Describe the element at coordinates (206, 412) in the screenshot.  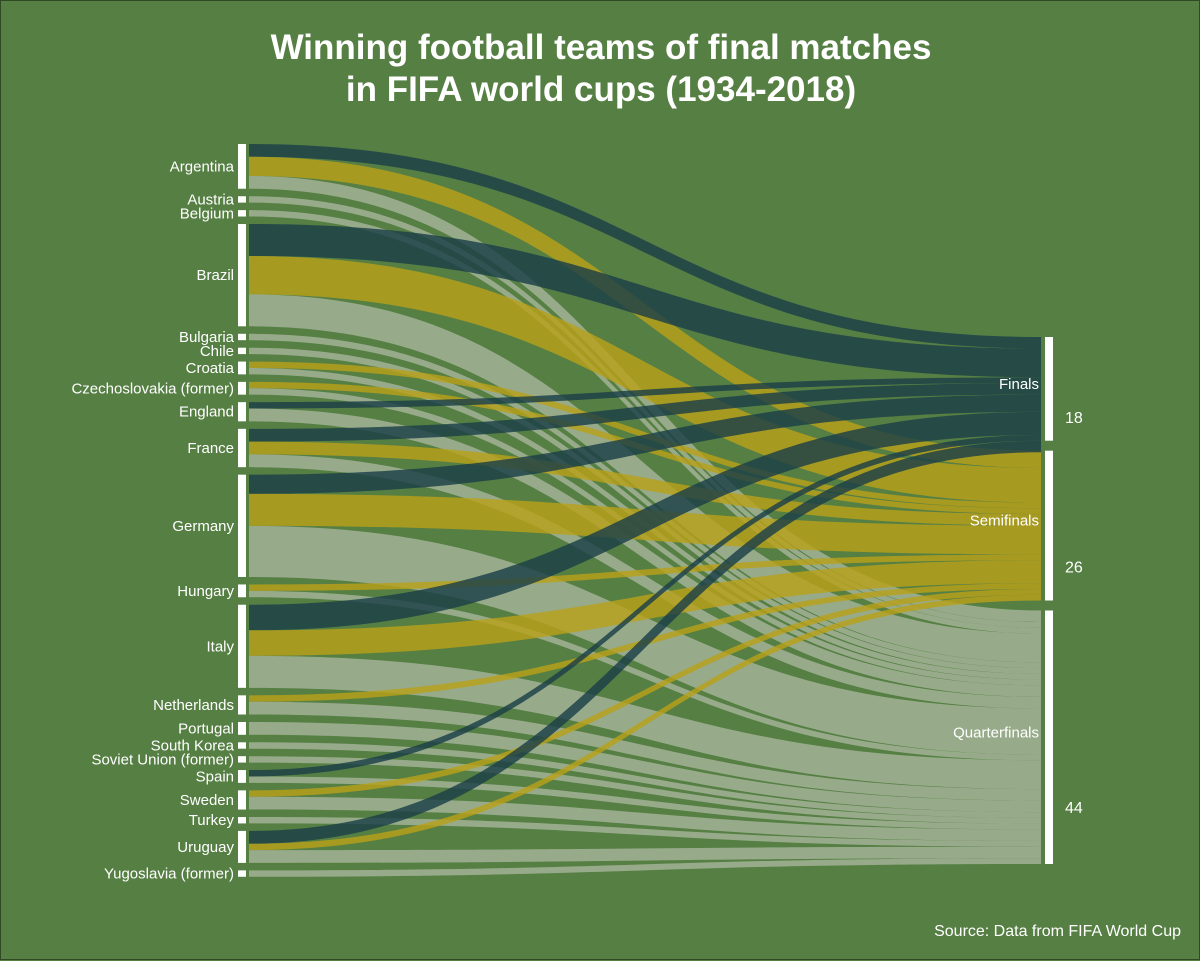
I see `team-label-england: England` at that location.